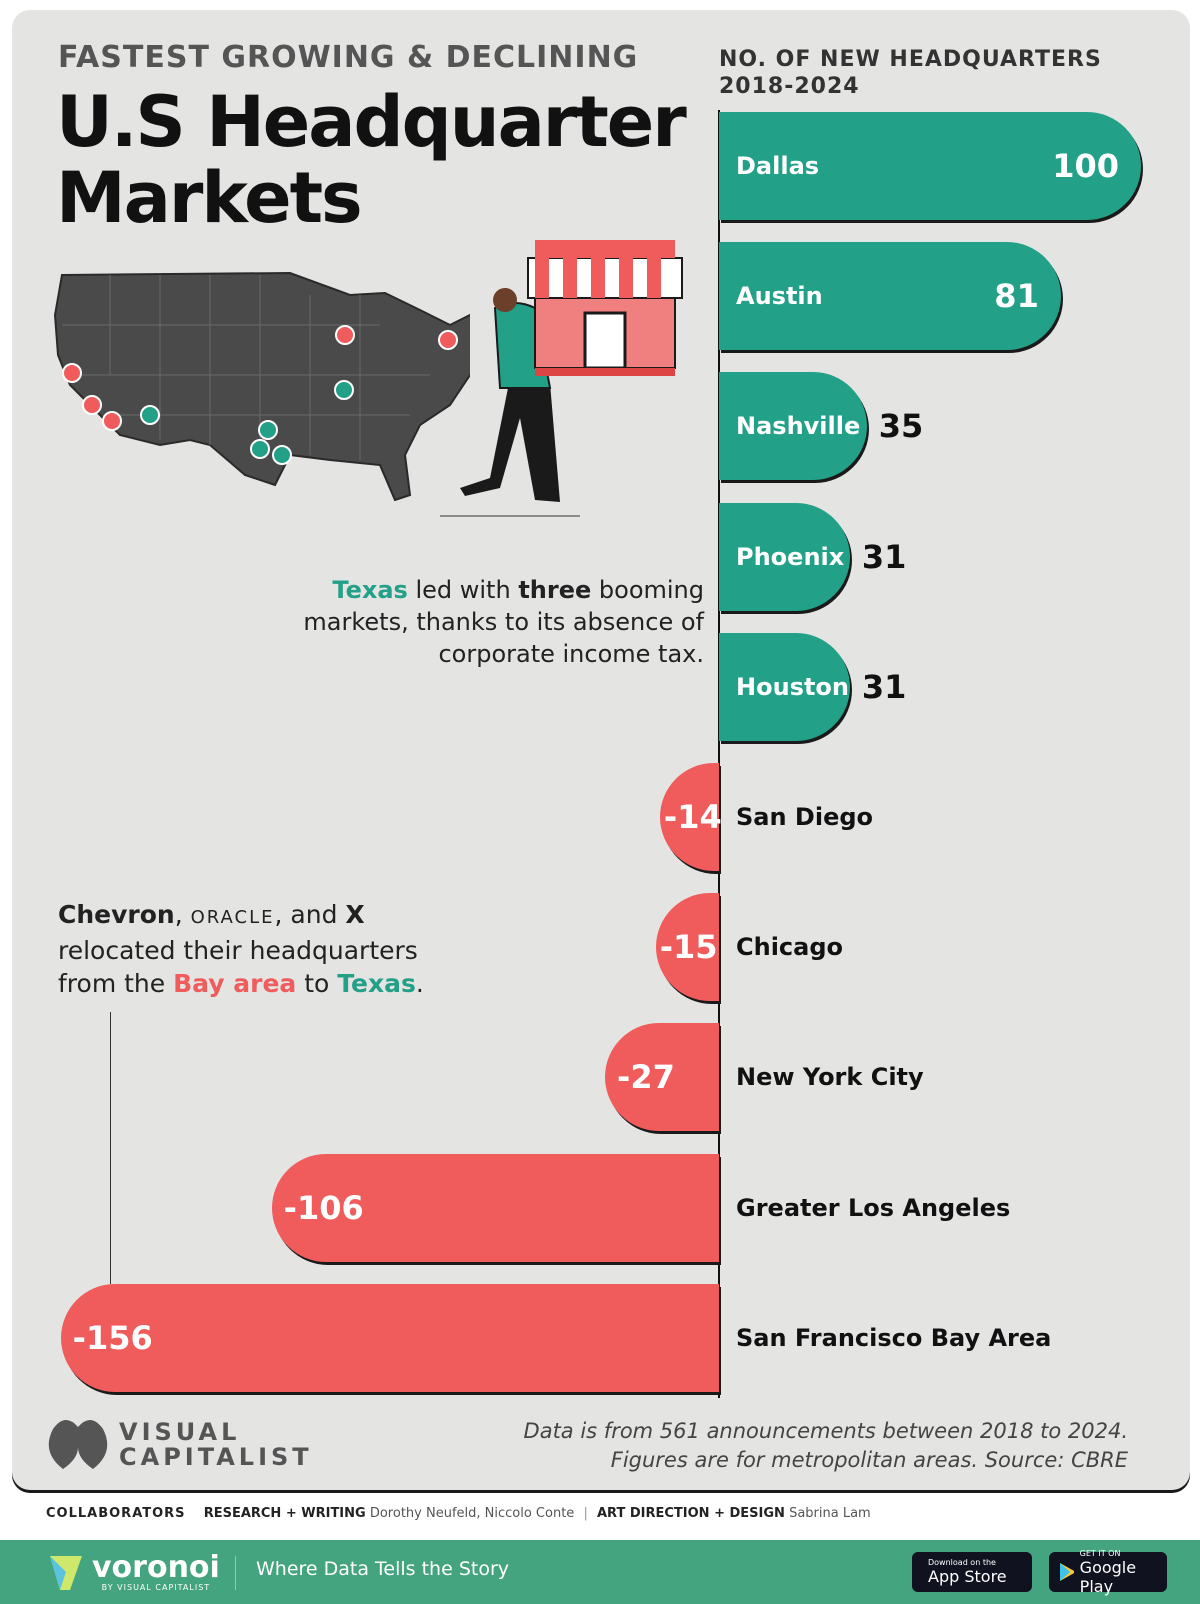 Image resolution: width=1200 pixels, height=1604 pixels. I want to click on annotation-text: to, so click(317, 983).